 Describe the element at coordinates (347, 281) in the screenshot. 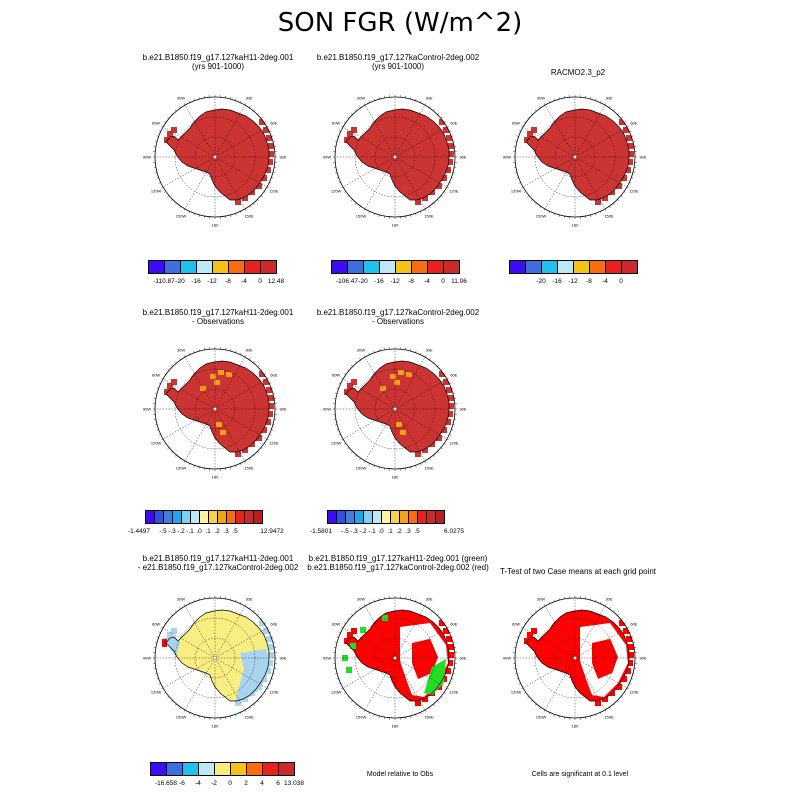

I see `colorbar-label: -106.47` at that location.